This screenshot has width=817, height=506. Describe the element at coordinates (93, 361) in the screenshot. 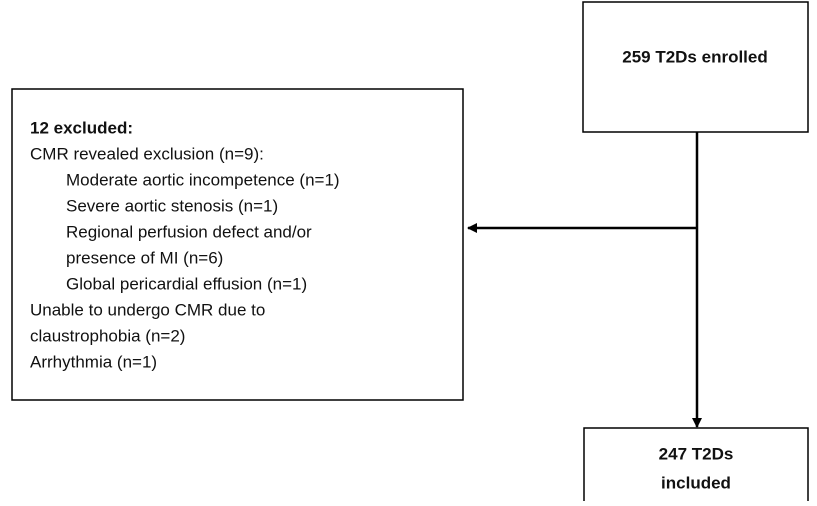

I see `excluded-line: Arrhythmia (n=1)` at that location.